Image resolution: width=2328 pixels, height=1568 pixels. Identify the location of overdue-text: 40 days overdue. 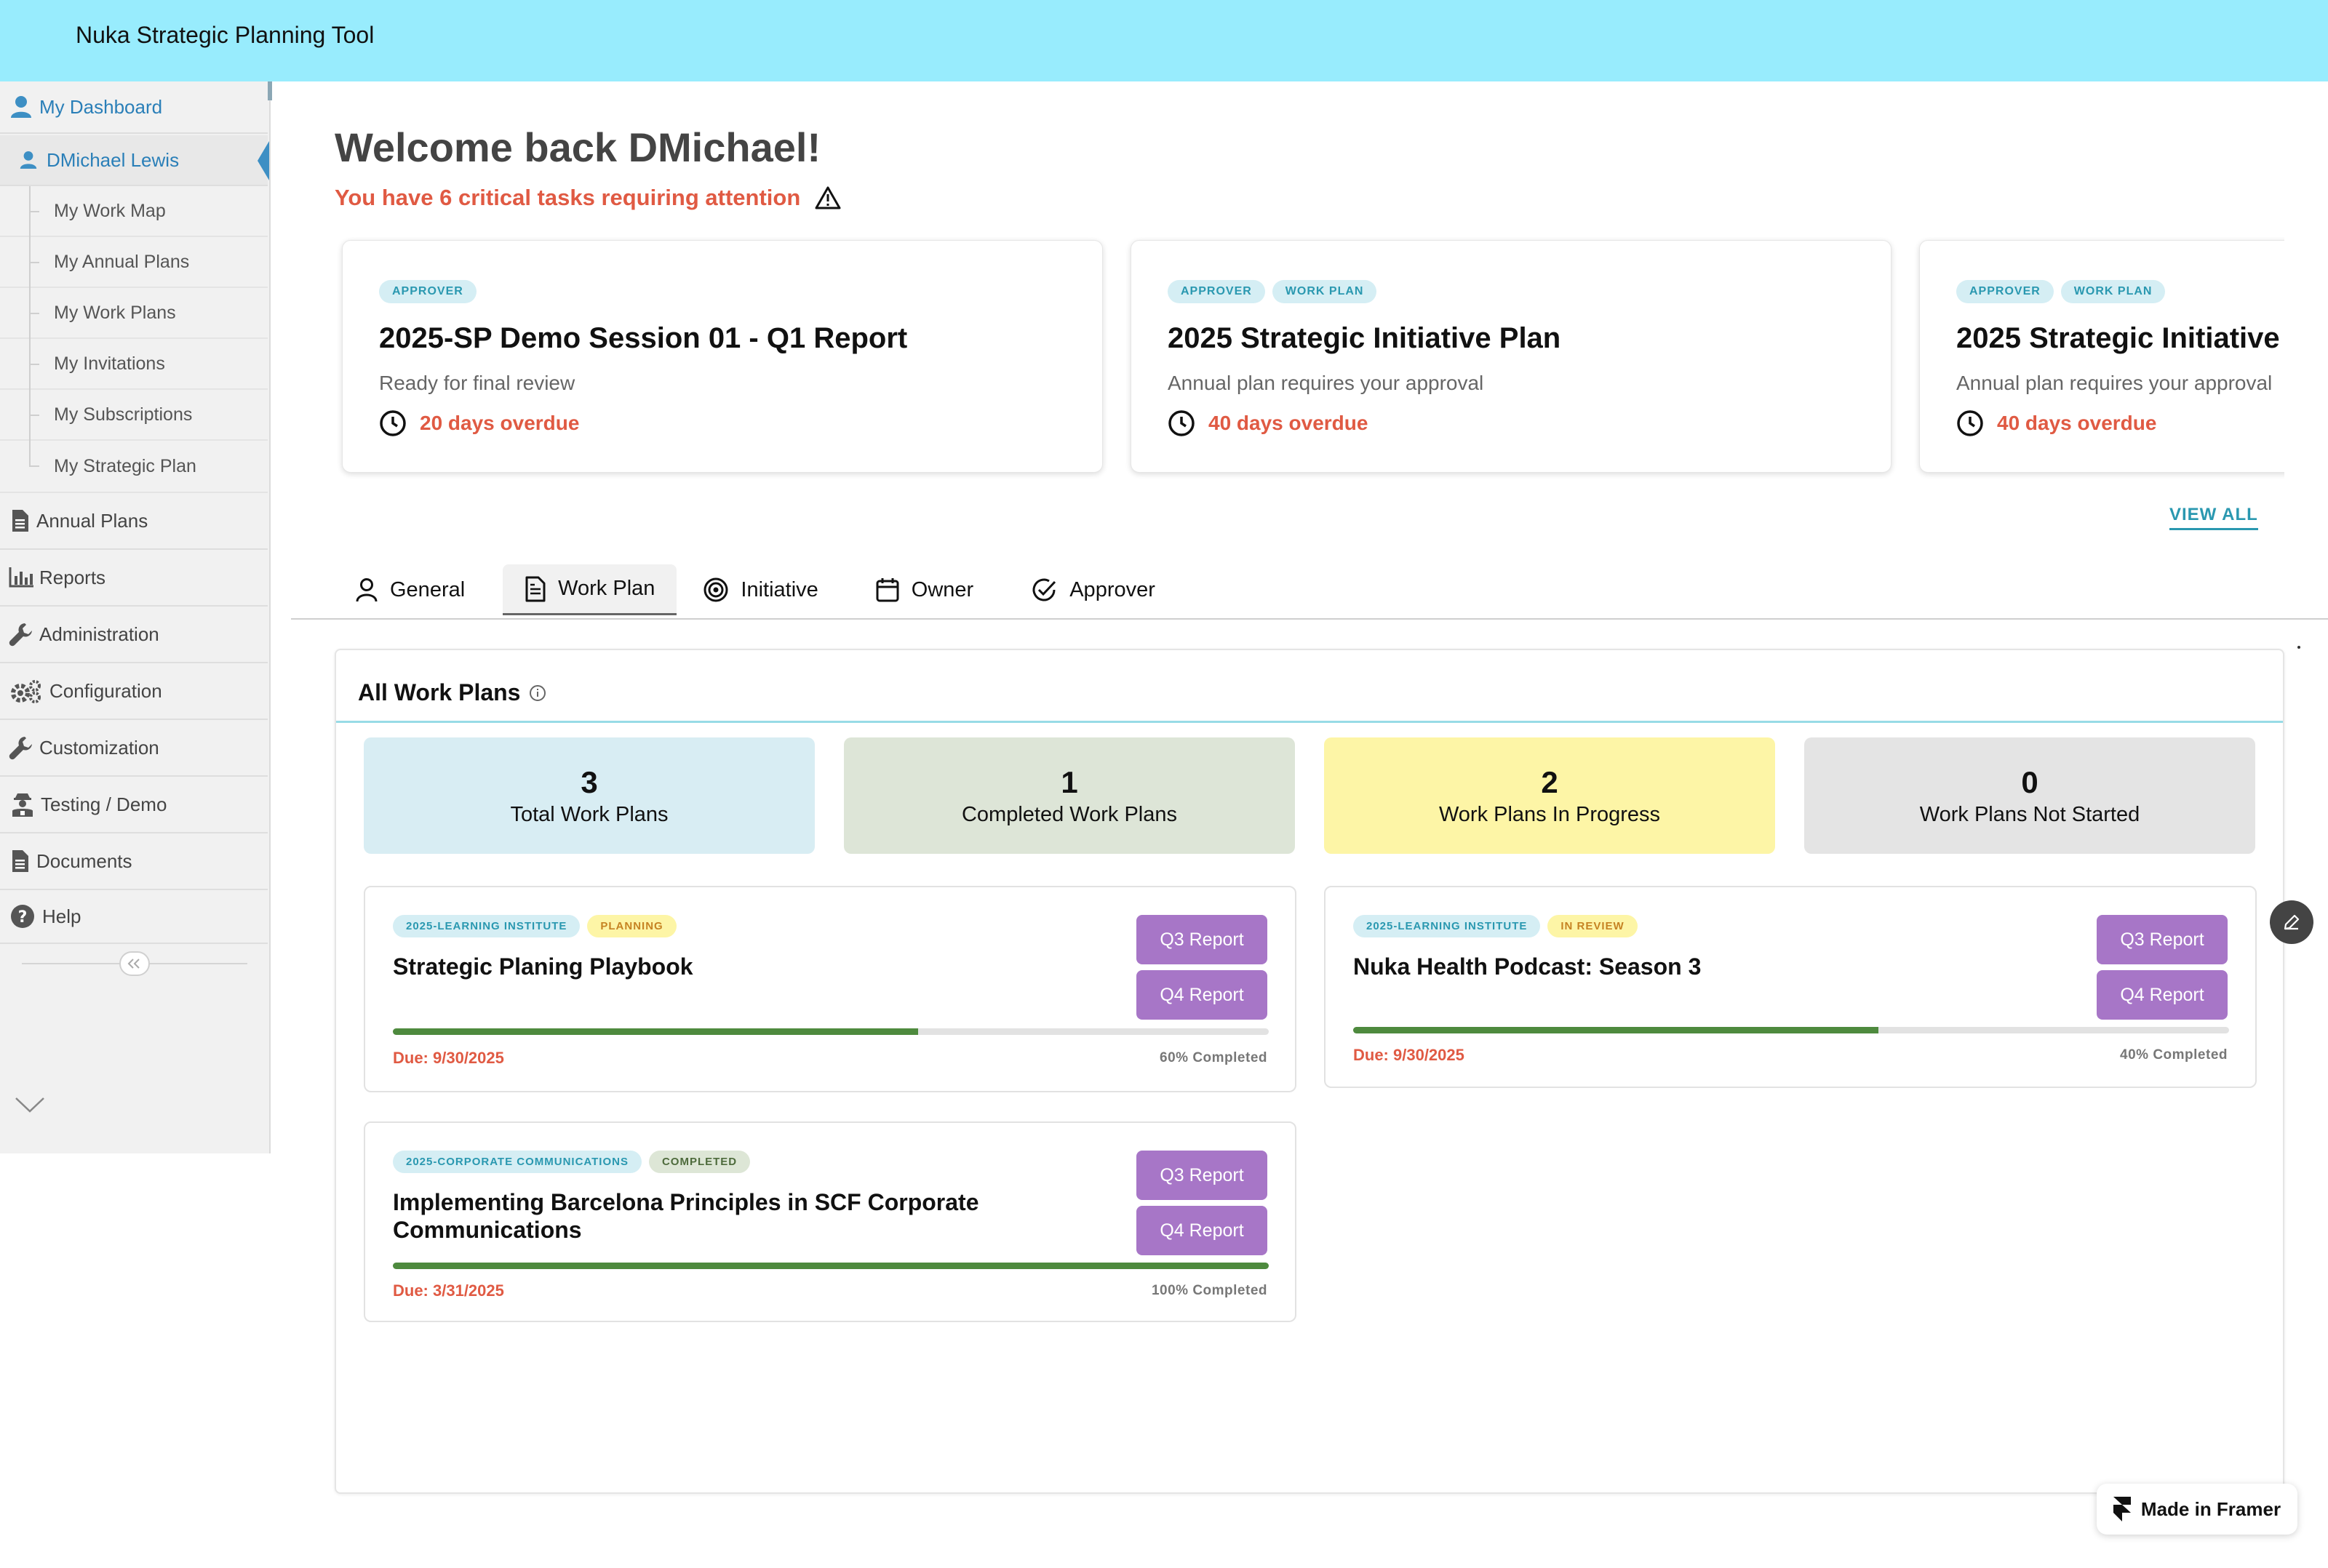
(2077, 423).